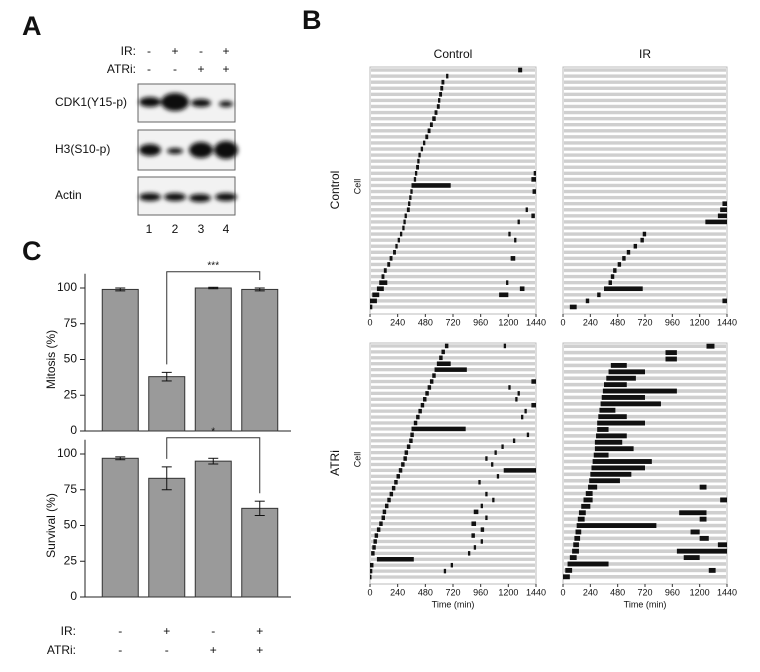  Describe the element at coordinates (226, 229) in the screenshot. I see `lane-number: 4` at that location.